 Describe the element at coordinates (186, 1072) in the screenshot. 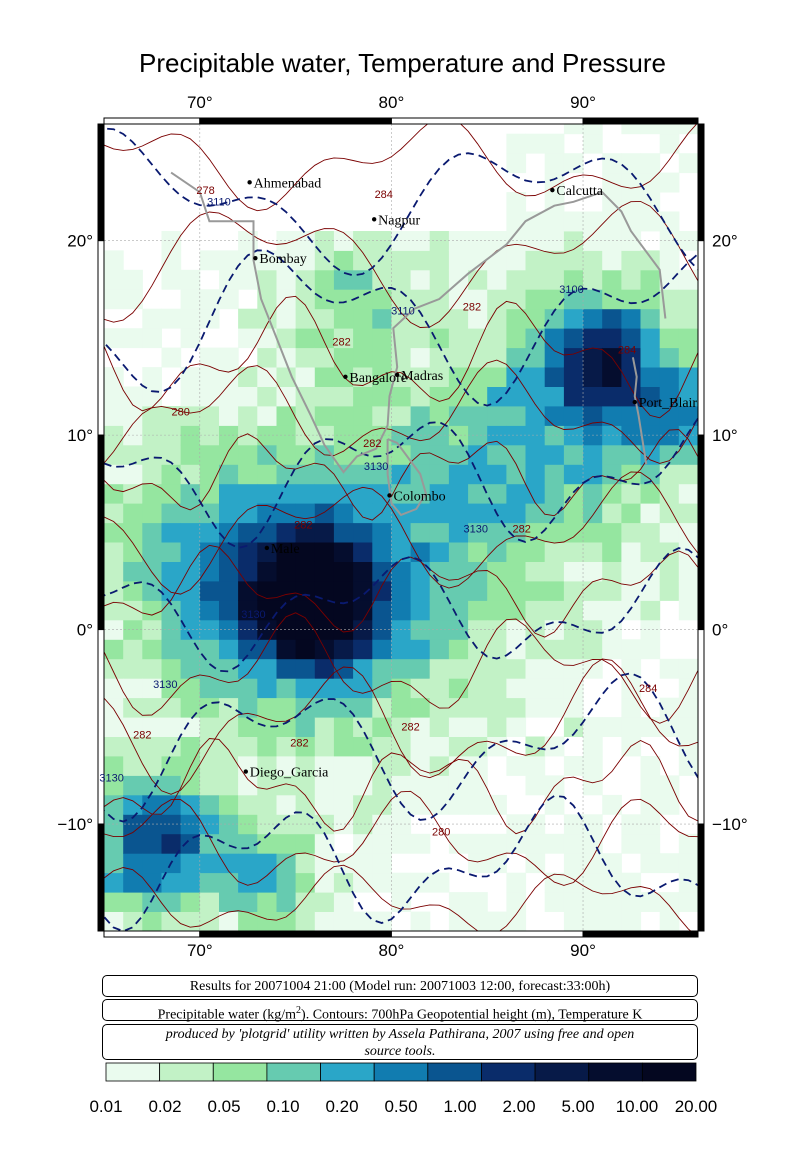

I see `colorbar-swatch` at that location.